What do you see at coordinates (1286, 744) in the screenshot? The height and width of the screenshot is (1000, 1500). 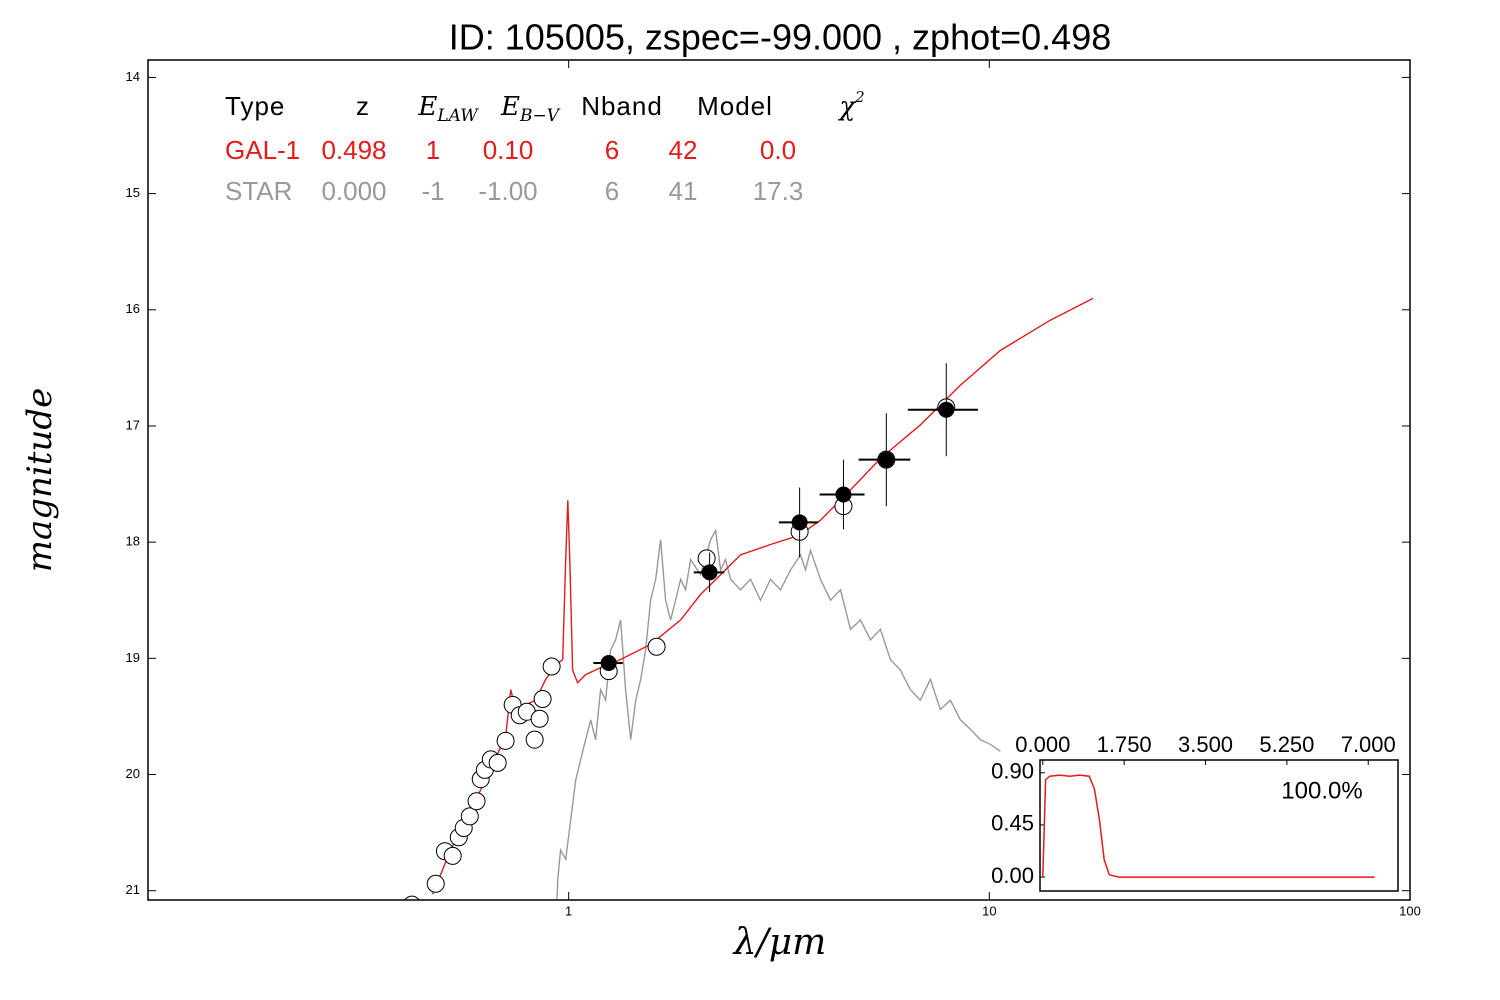 I see `inset-x-tick-label: 5.250` at bounding box center [1286, 744].